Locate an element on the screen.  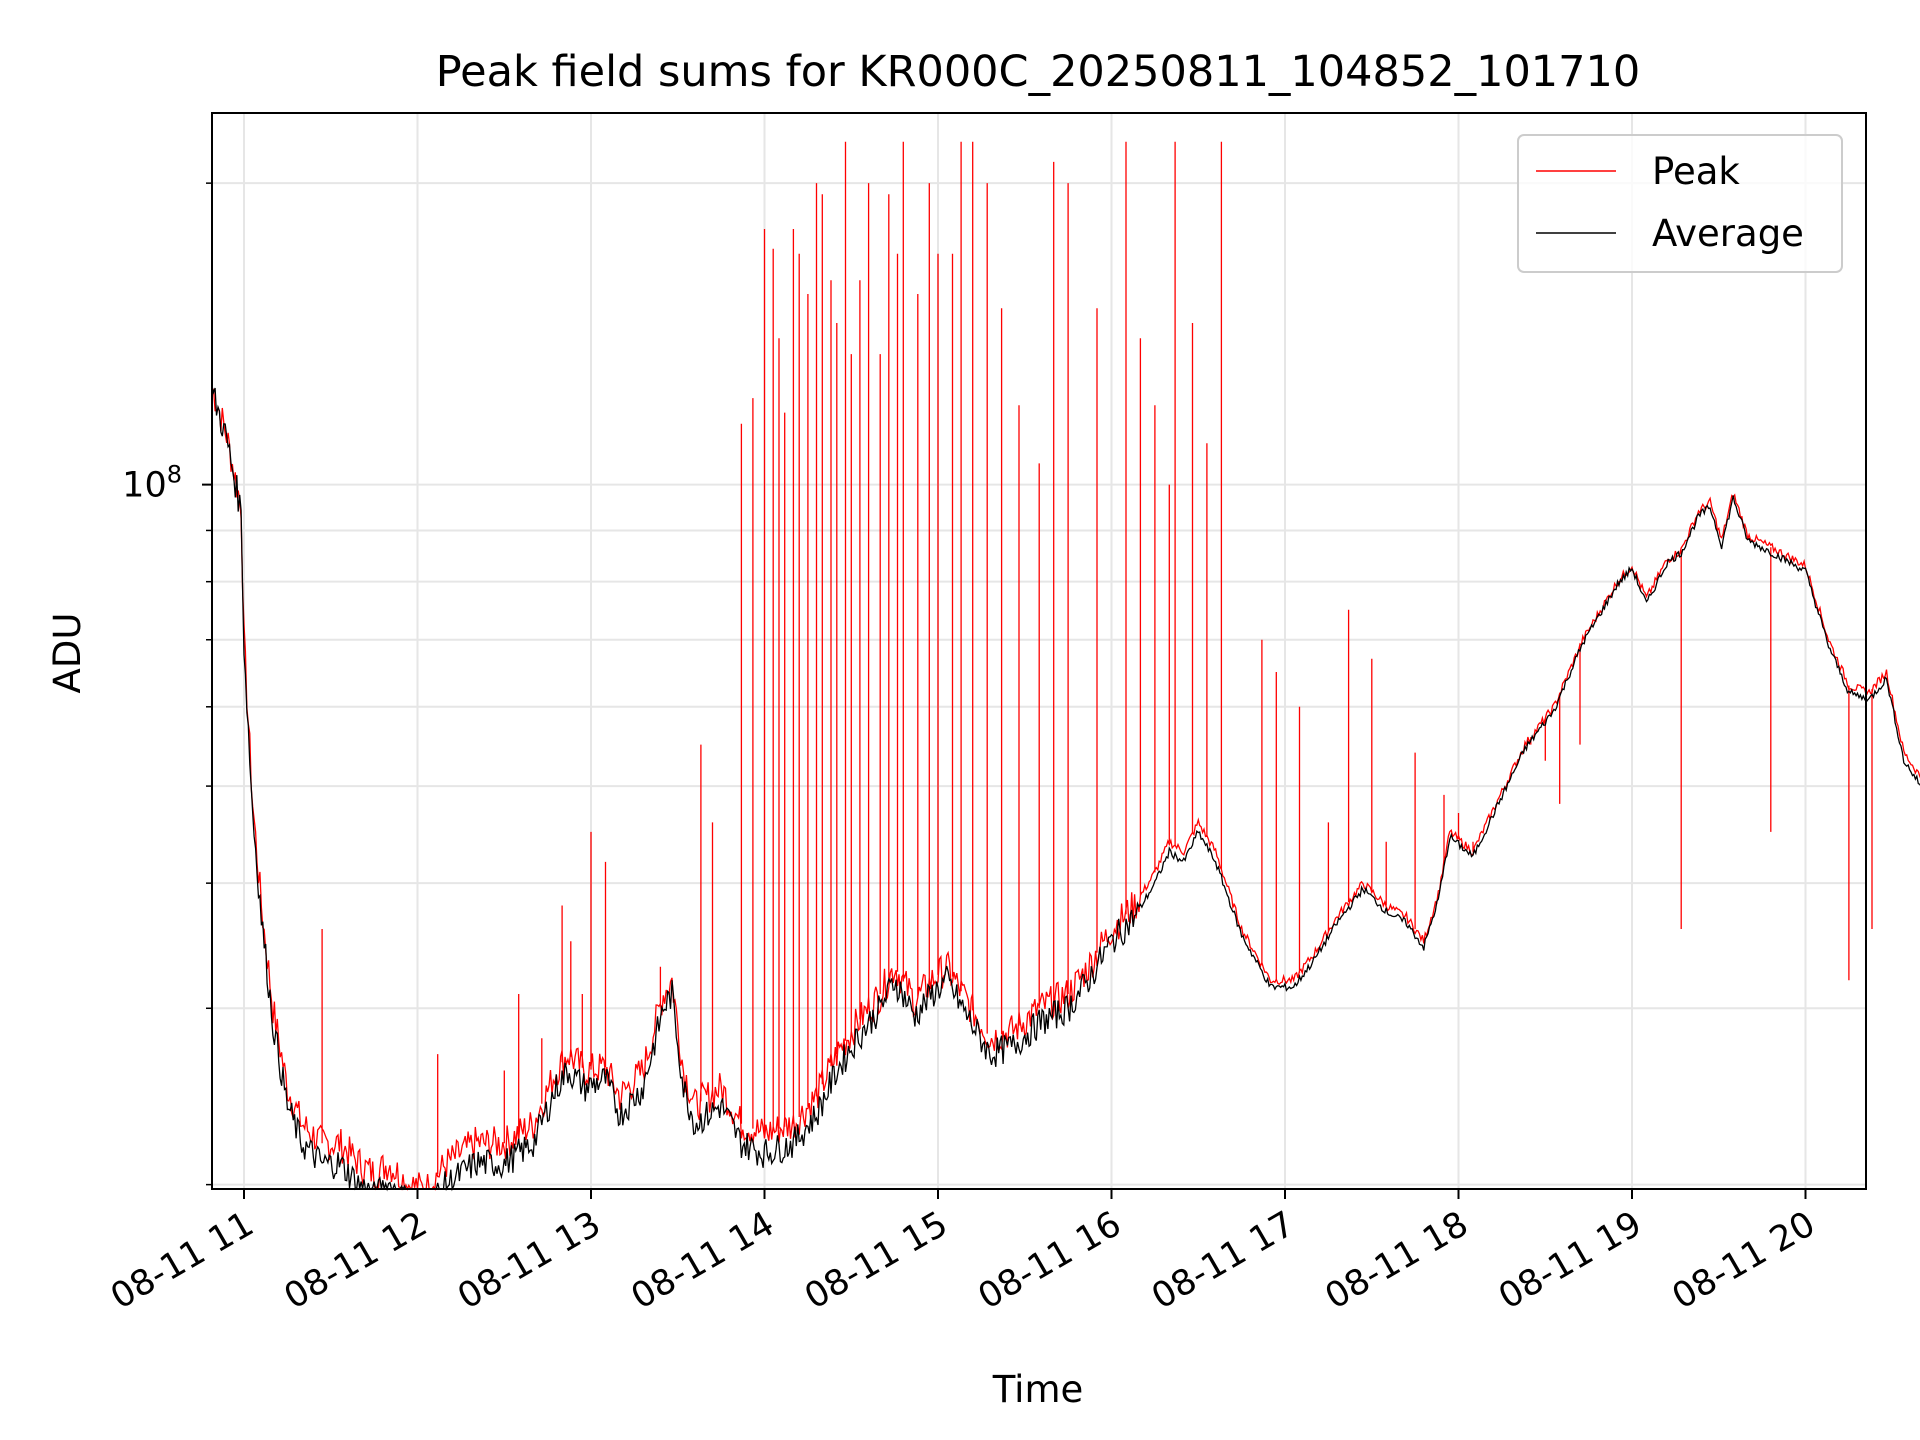
legend-average-label: Average is located at coordinates (1728, 233).